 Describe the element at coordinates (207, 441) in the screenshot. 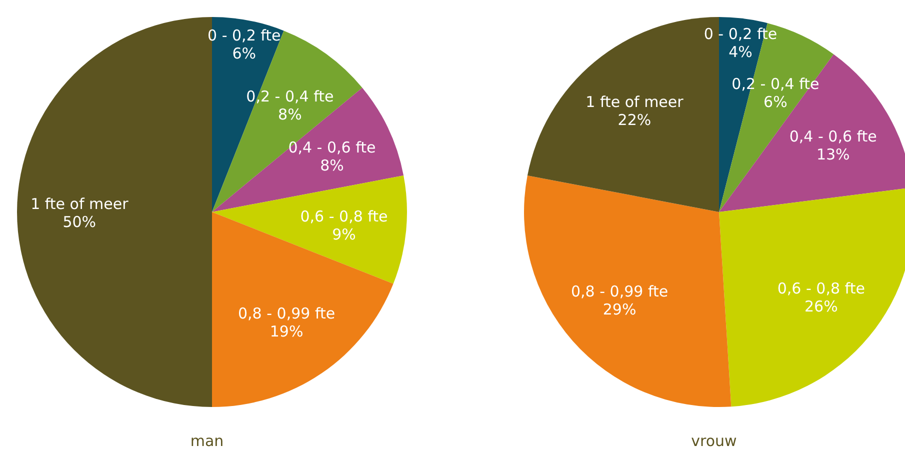

I see `text: man` at that location.